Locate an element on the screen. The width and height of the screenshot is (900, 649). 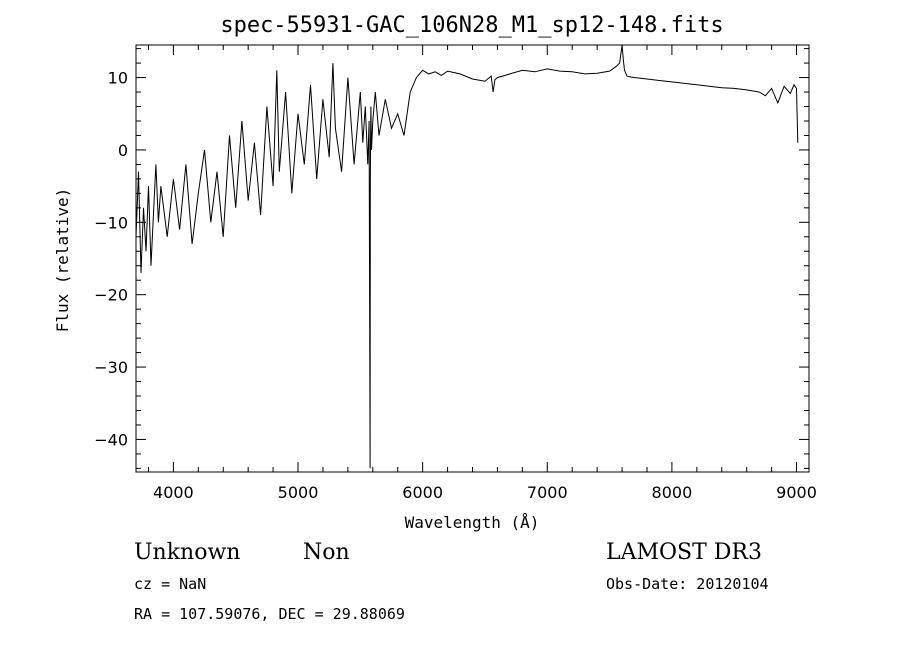
y-tick-label: −30 is located at coordinates (111, 367).